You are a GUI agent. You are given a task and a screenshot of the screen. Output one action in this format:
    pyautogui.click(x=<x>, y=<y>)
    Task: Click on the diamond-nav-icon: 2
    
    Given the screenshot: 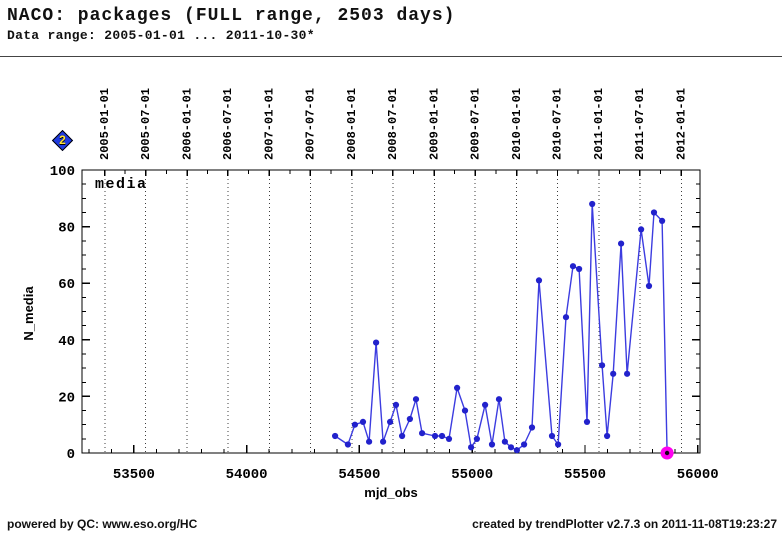 What is the action you would take?
    pyautogui.click(x=62, y=140)
    